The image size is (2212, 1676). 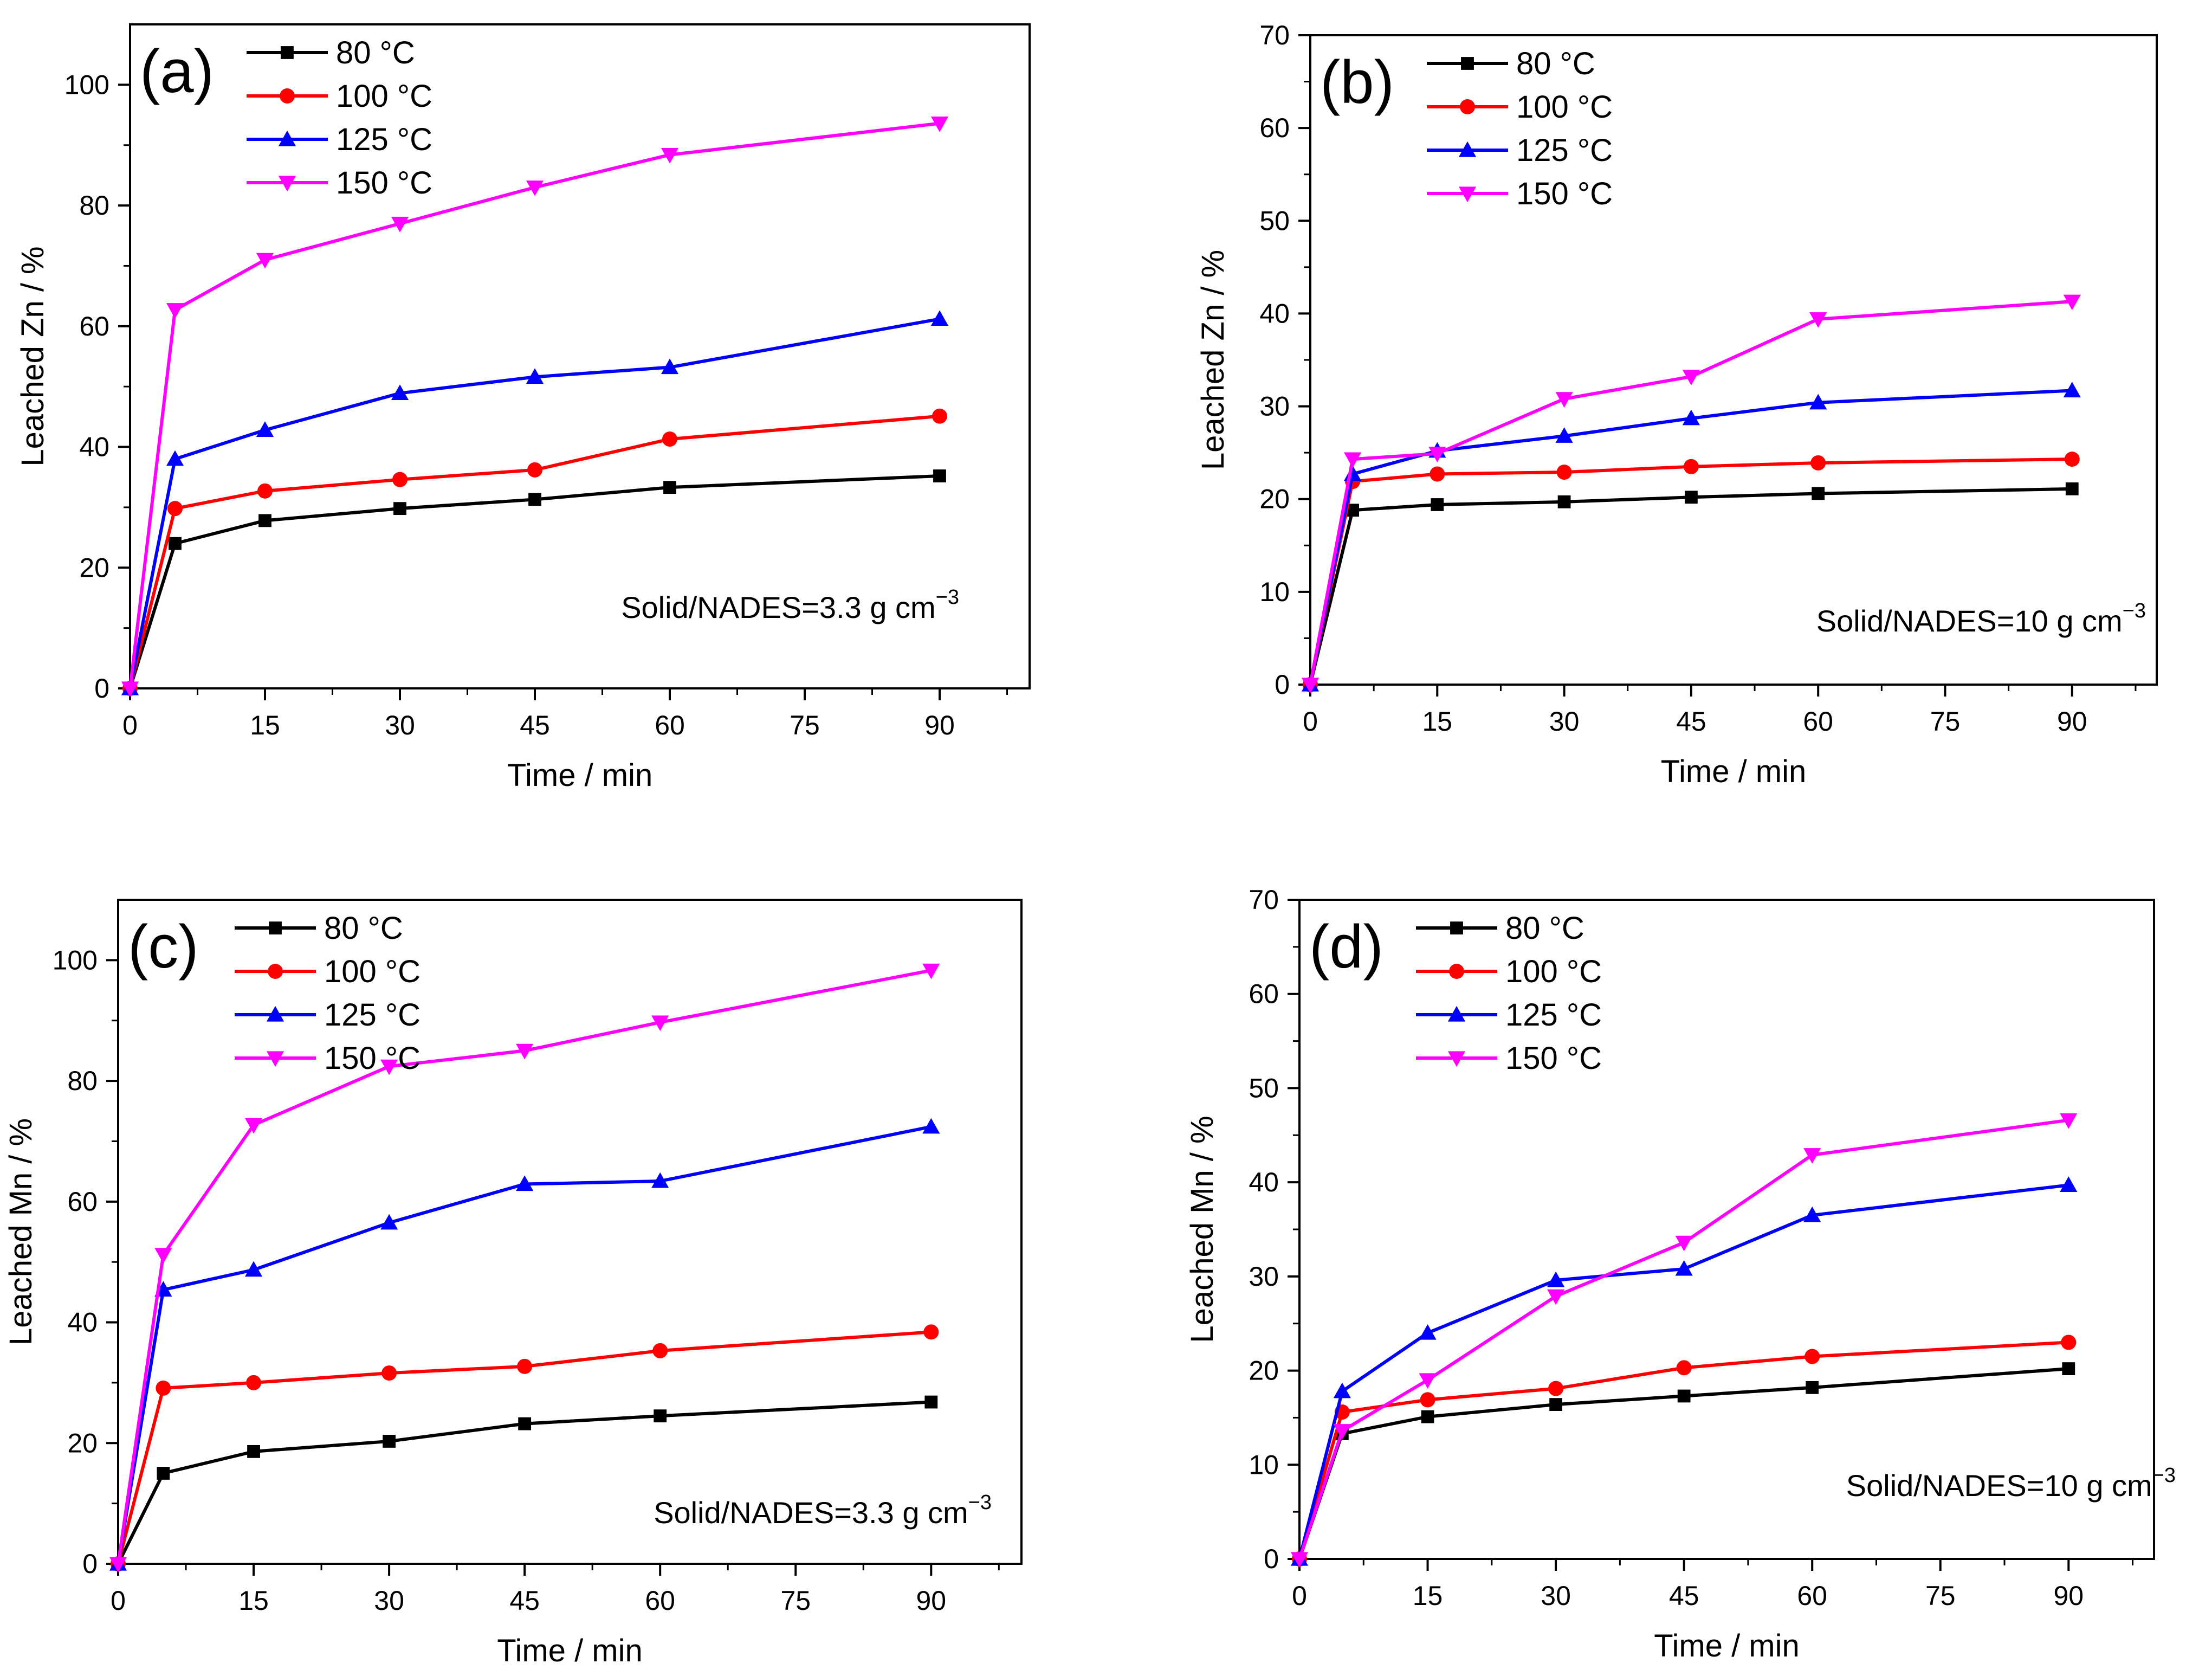 What do you see at coordinates (1346, 947) in the screenshot?
I see `panel-label: (d)` at bounding box center [1346, 947].